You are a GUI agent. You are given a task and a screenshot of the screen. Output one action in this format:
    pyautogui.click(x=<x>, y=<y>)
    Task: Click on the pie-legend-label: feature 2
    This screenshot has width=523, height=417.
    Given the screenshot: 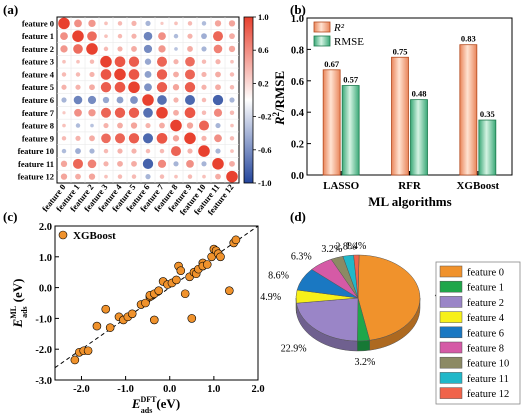 What is the action you would take?
    pyautogui.click(x=485, y=303)
    